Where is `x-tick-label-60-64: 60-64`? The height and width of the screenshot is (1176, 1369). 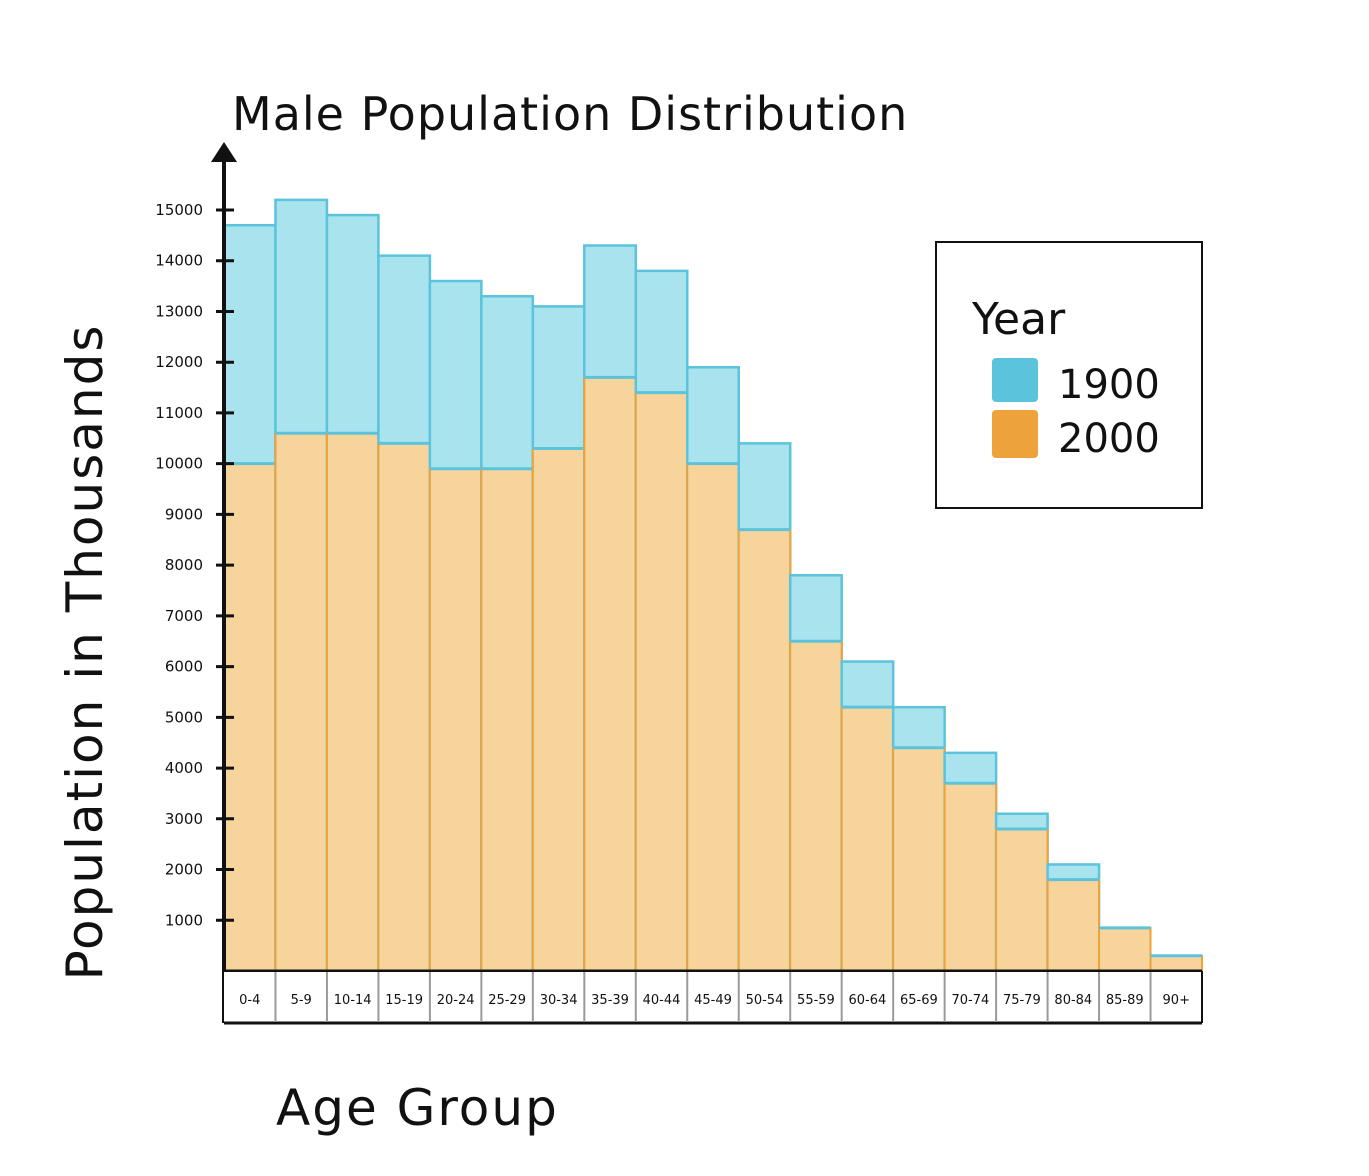
x-tick-label-60-64: 60-64 is located at coordinates (868, 1000).